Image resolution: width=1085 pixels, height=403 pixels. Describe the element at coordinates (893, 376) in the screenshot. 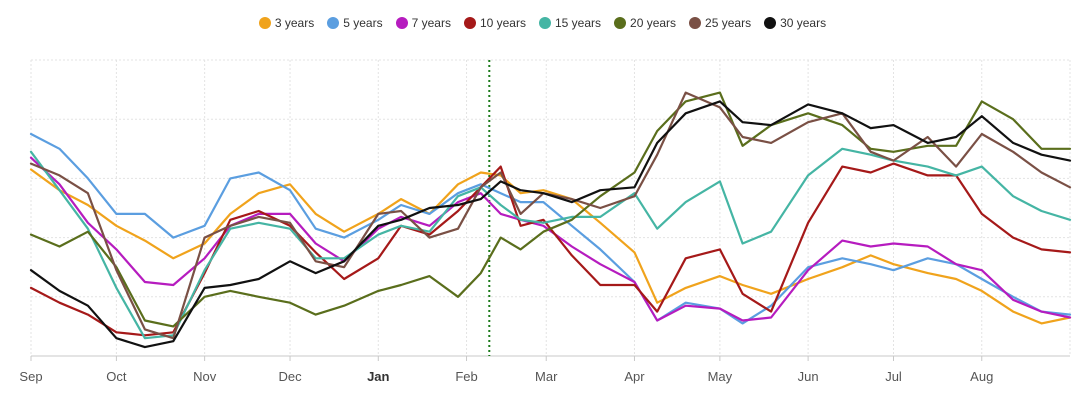

I see `x-tick-label: Jul` at that location.